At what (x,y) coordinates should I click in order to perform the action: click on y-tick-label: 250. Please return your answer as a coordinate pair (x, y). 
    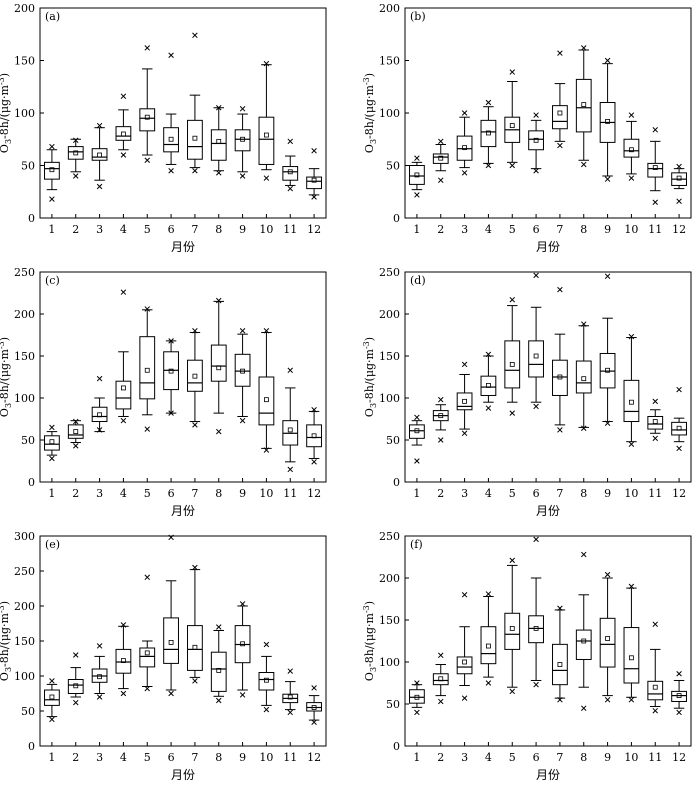
    Looking at the image, I should click on (389, 536).